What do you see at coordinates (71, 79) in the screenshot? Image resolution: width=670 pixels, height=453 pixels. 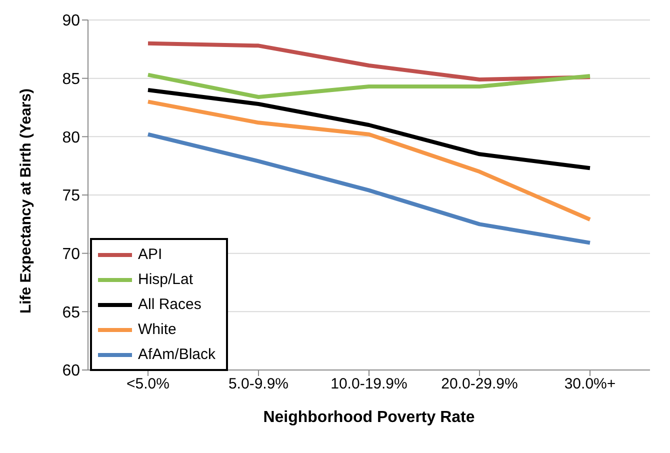 I see `y-tick-label: 85` at bounding box center [71, 79].